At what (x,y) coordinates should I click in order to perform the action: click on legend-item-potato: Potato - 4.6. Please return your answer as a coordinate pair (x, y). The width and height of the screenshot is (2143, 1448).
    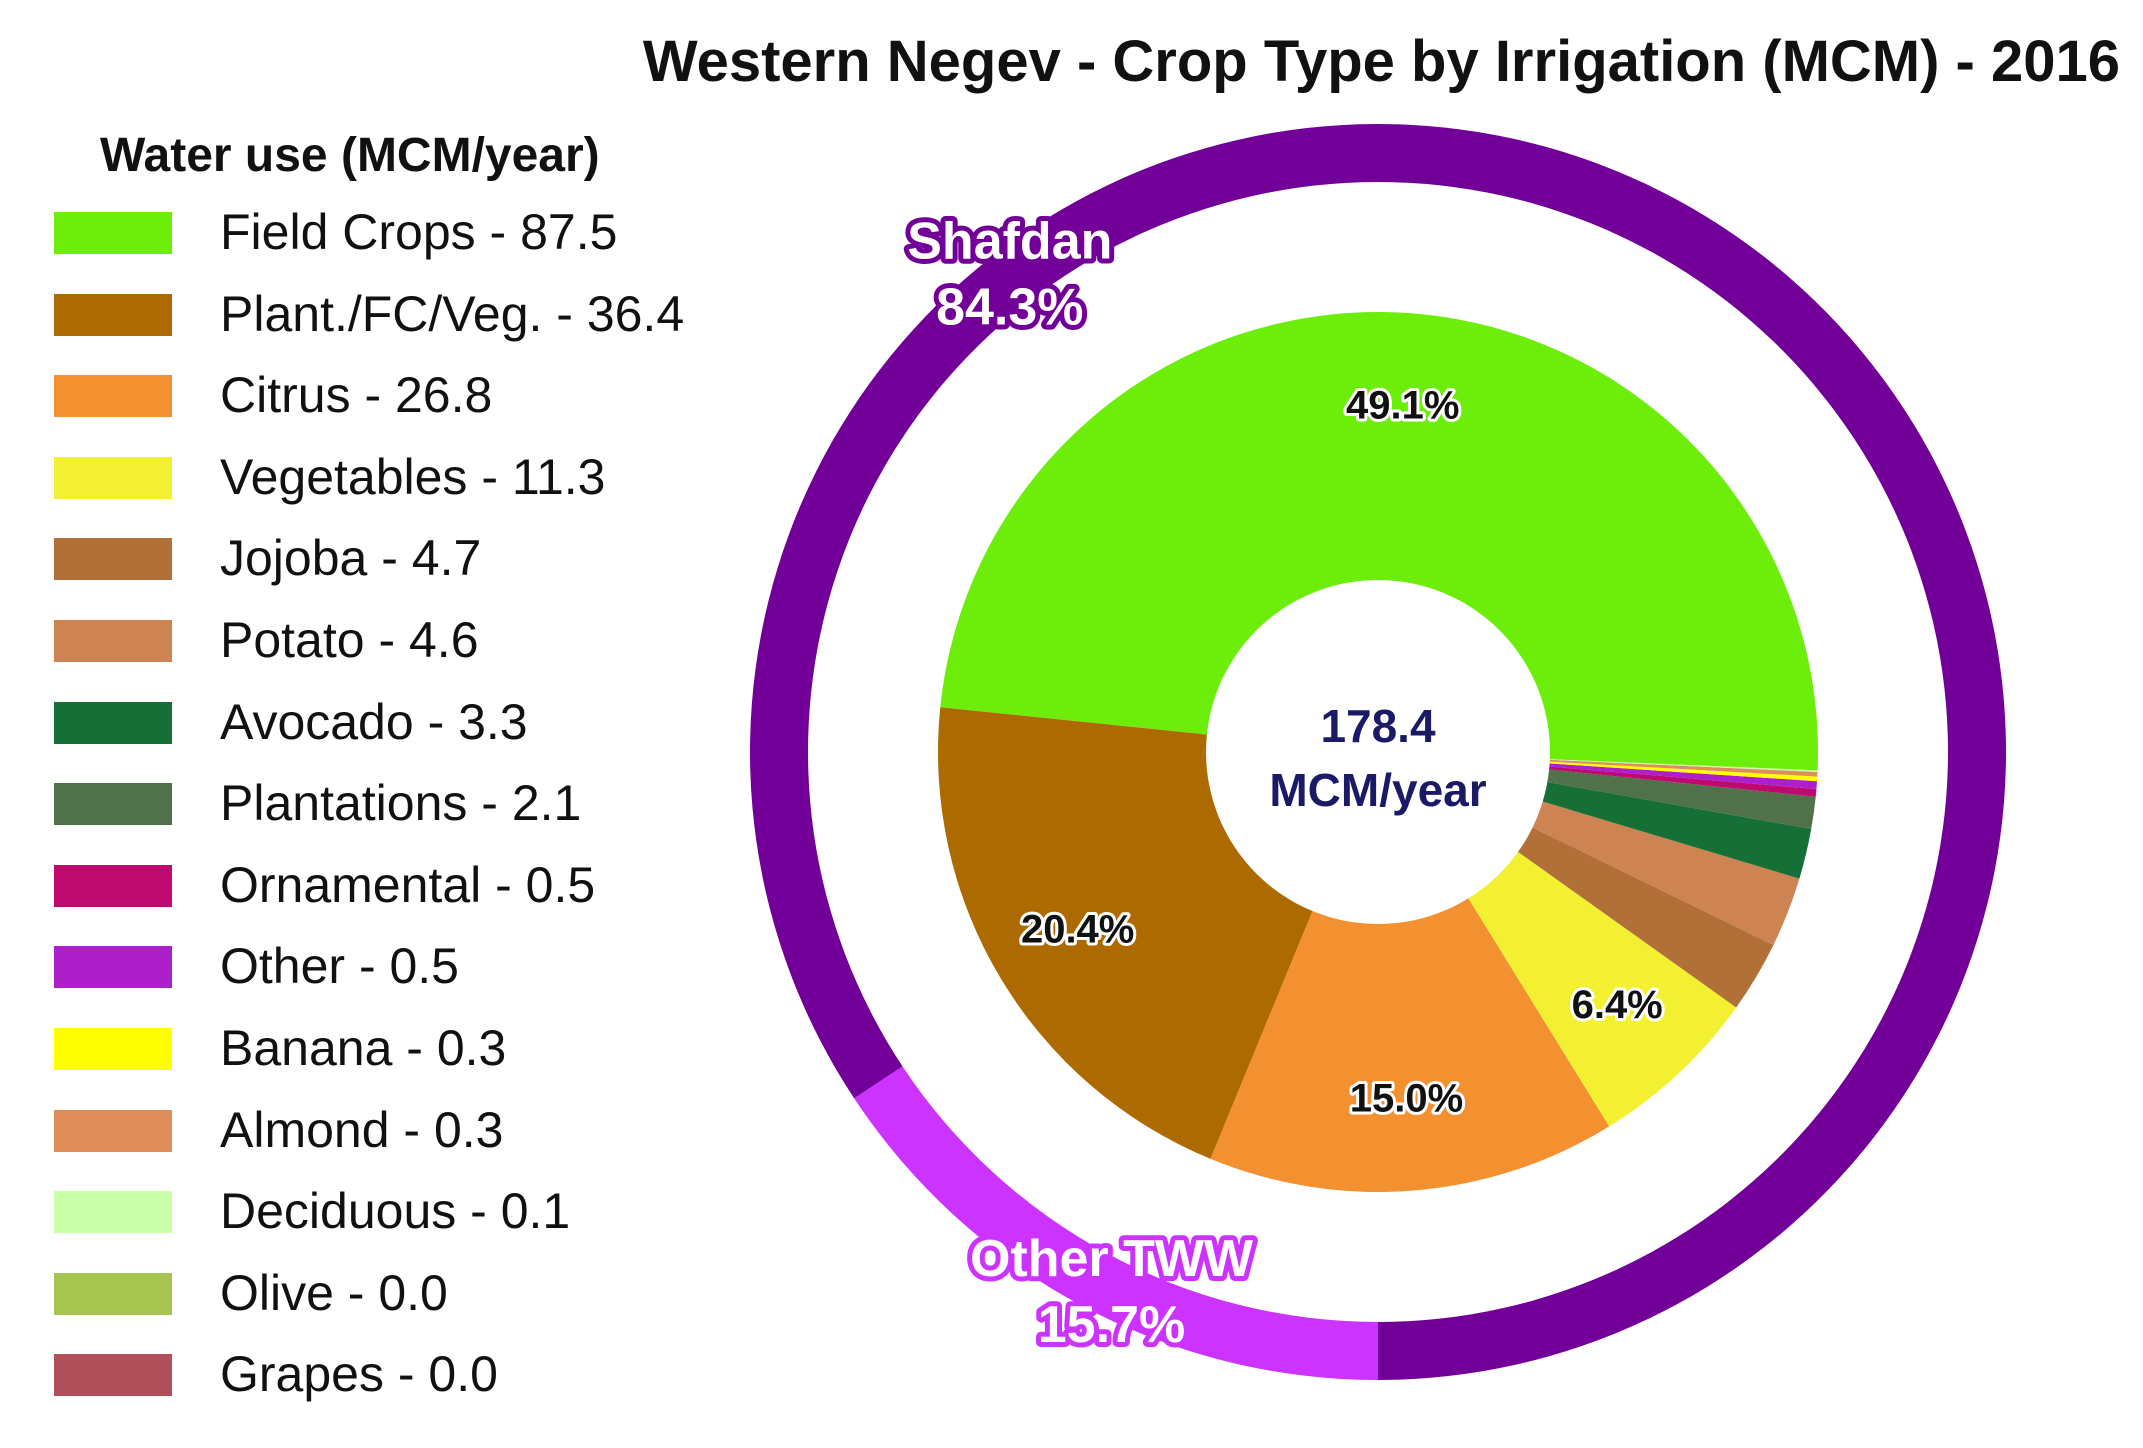
    Looking at the image, I should click on (414, 638).